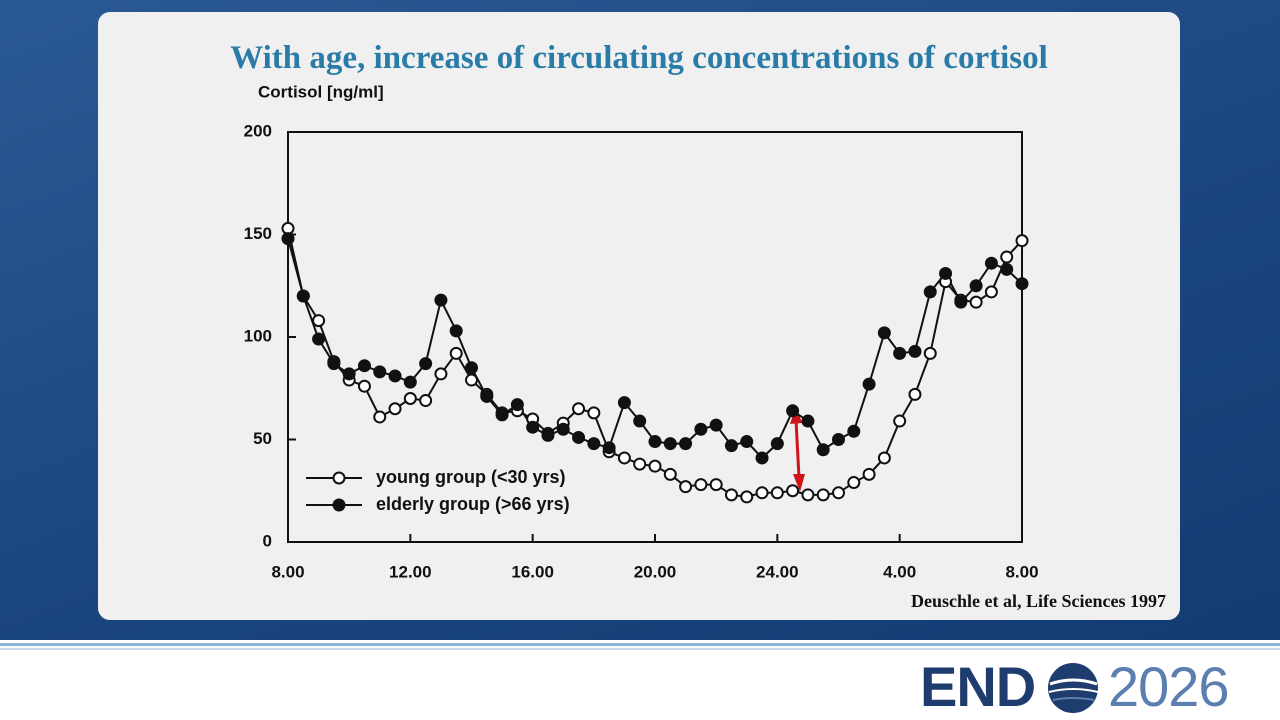 The image size is (1280, 720). Describe the element at coordinates (267, 540) in the screenshot. I see `y-tick-label: 0` at that location.